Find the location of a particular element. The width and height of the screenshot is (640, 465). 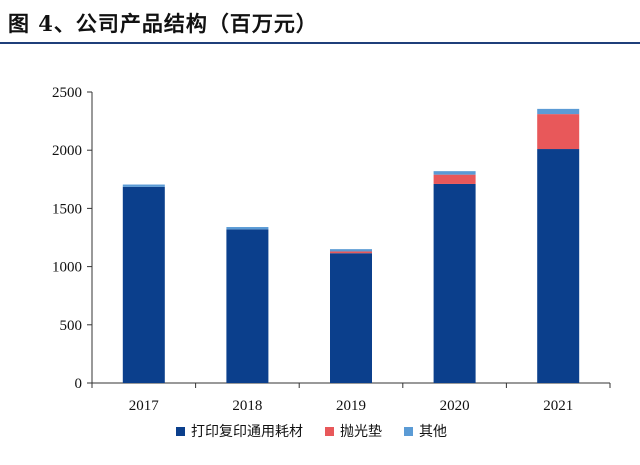

bar-segment-2021-s1 is located at coordinates (558, 132).